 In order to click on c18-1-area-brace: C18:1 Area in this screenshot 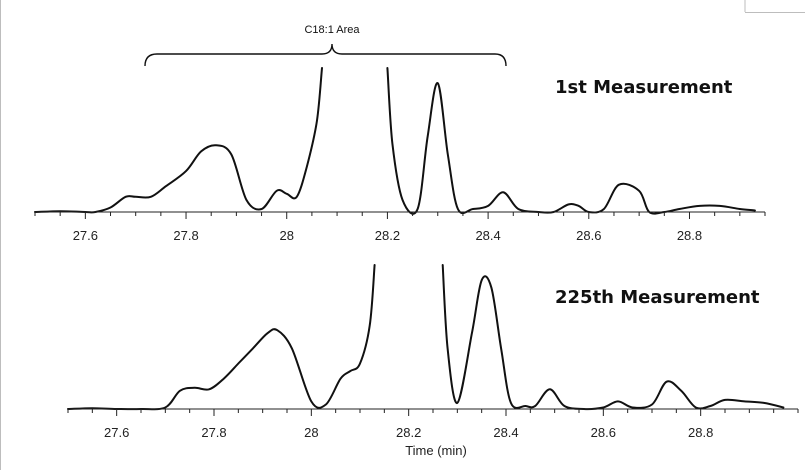, I will do `click(325, 45)`.